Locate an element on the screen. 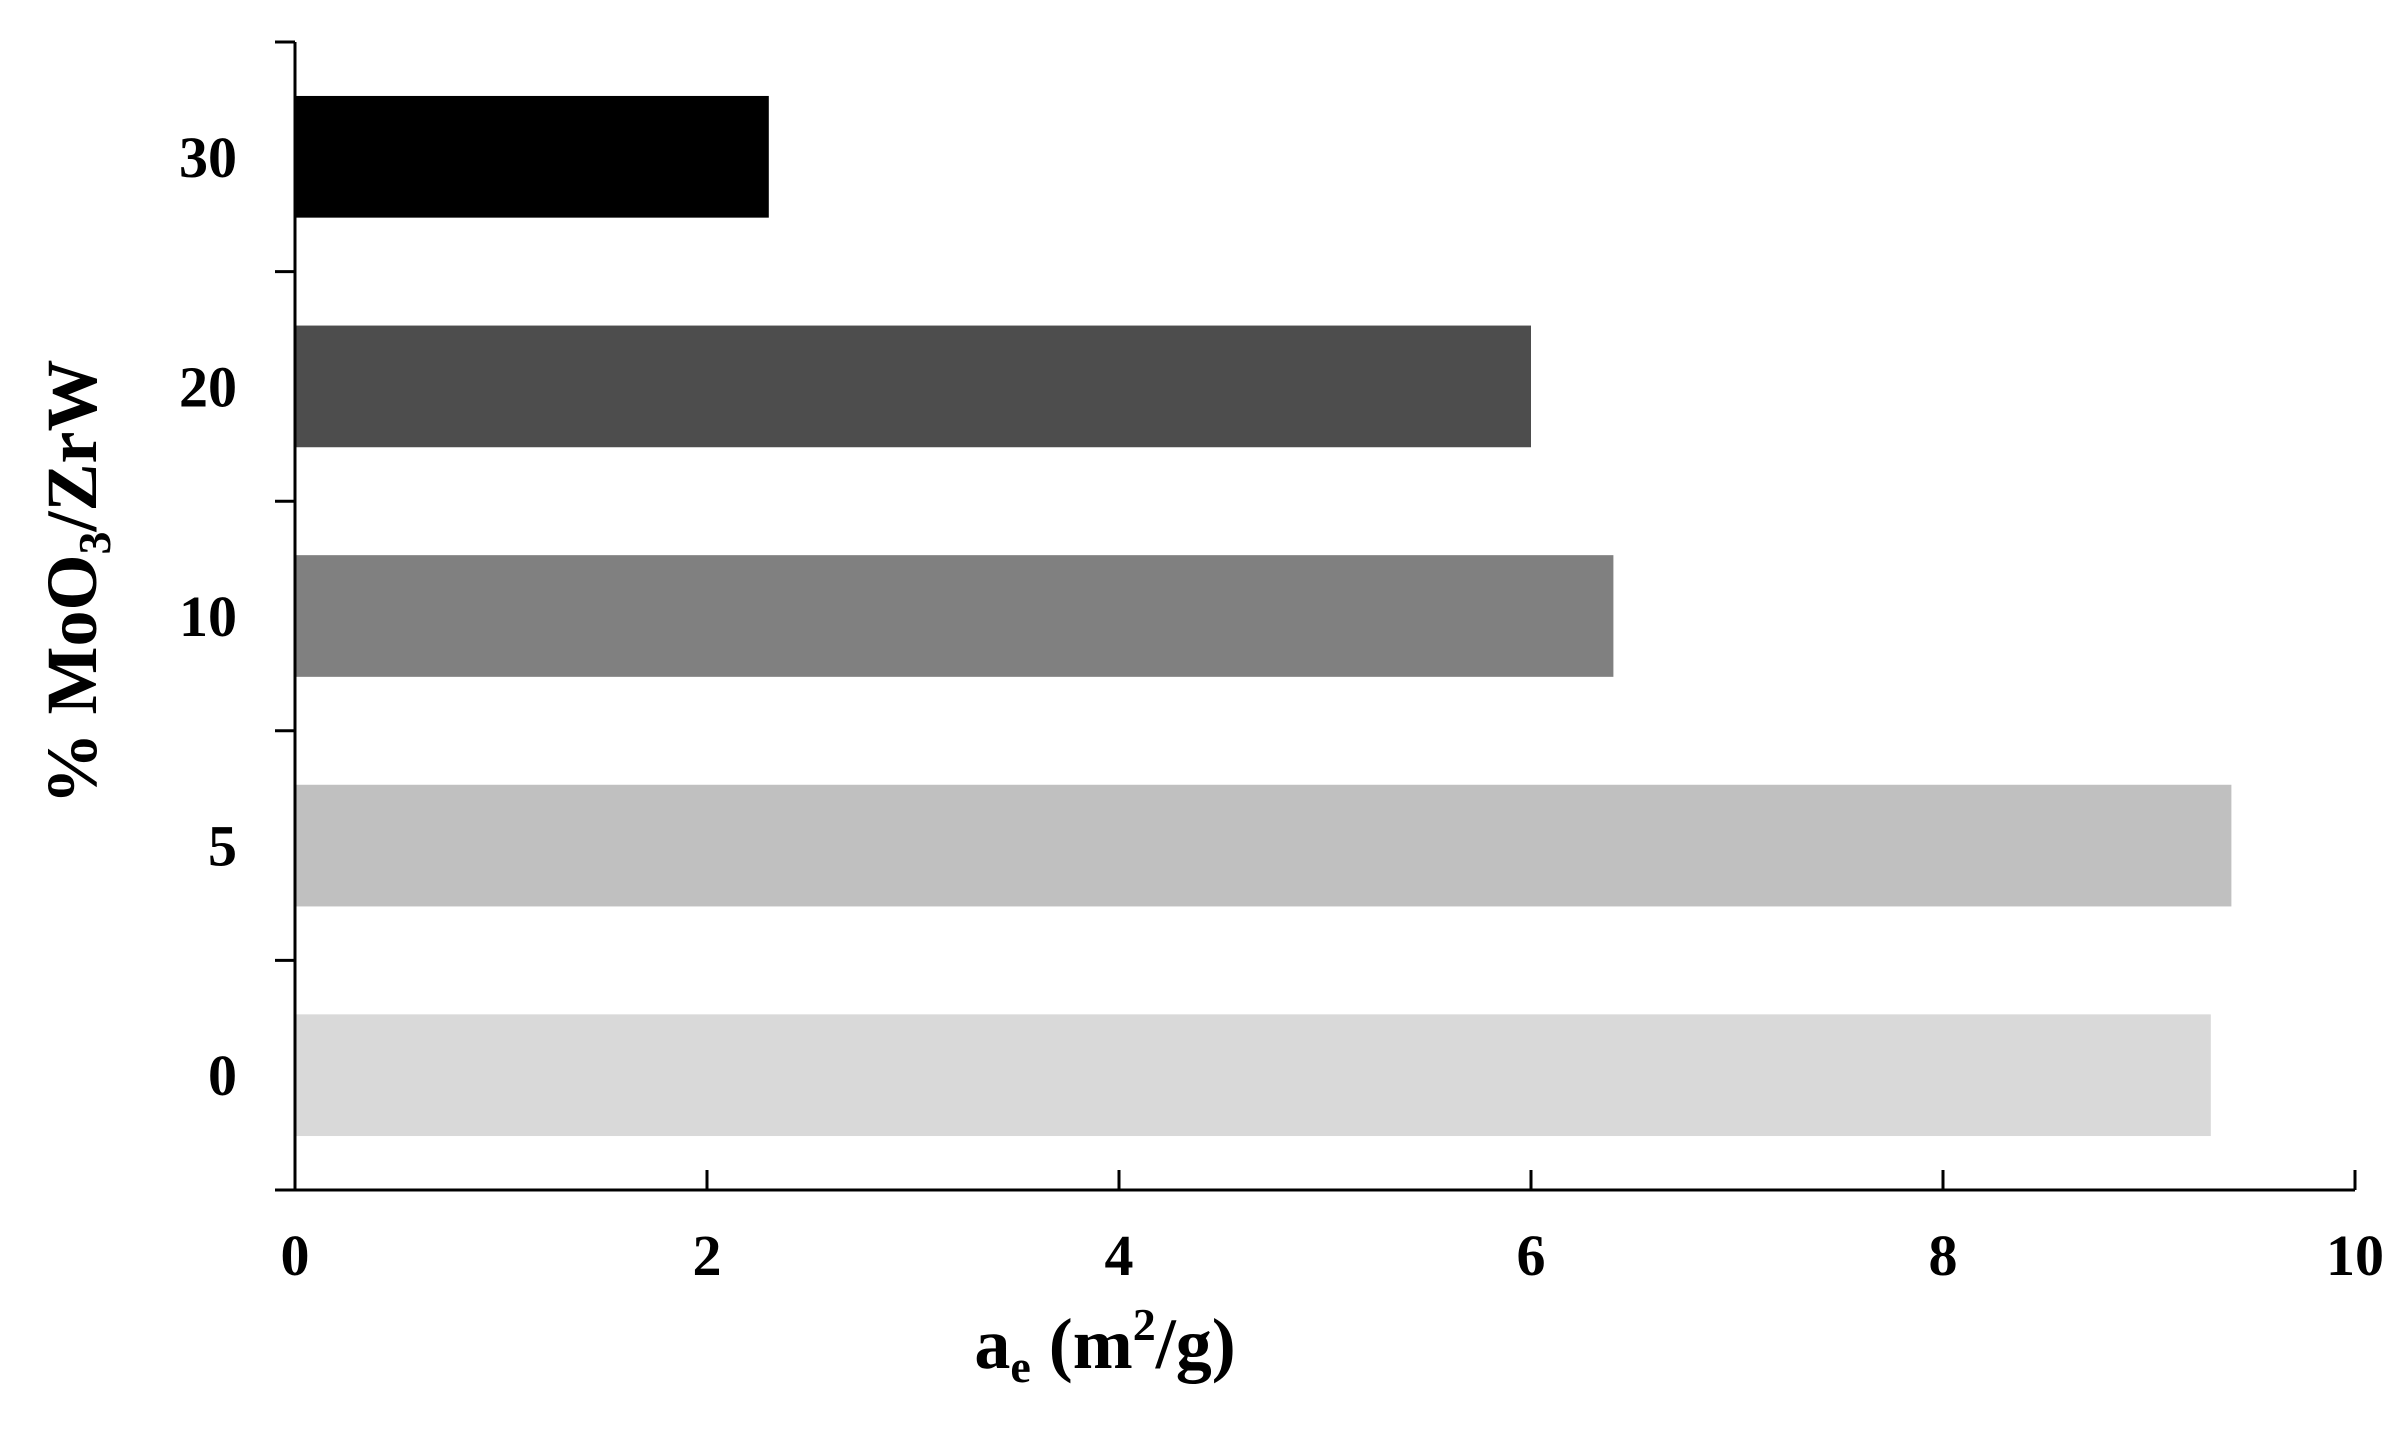 Image resolution: width=2408 pixels, height=1450 pixels. x-tick-label-8: 8 is located at coordinates (1943, 1255).